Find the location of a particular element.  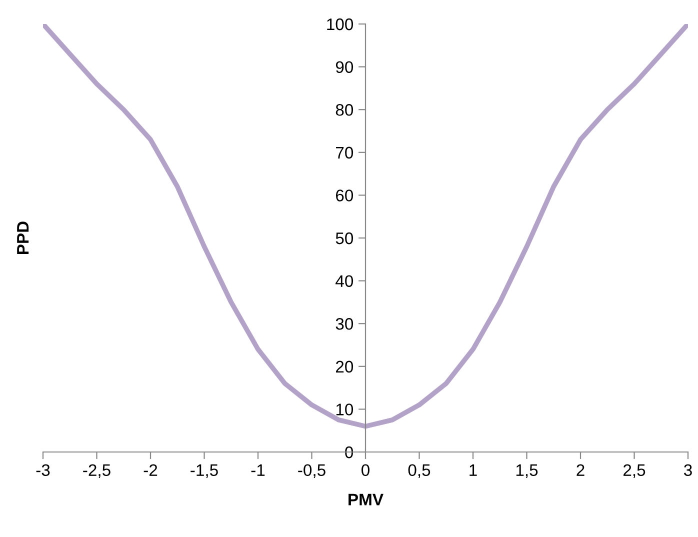

y-axis-title: PPD is located at coordinates (23, 238).